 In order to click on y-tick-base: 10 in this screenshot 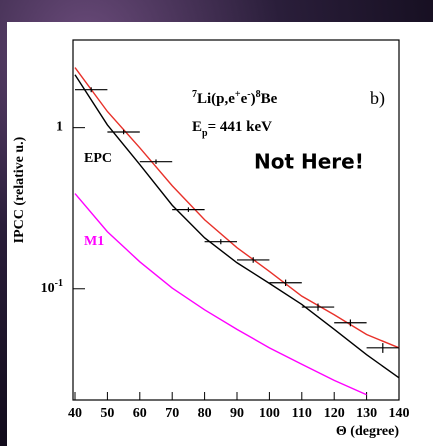, I will do `click(48, 288)`.